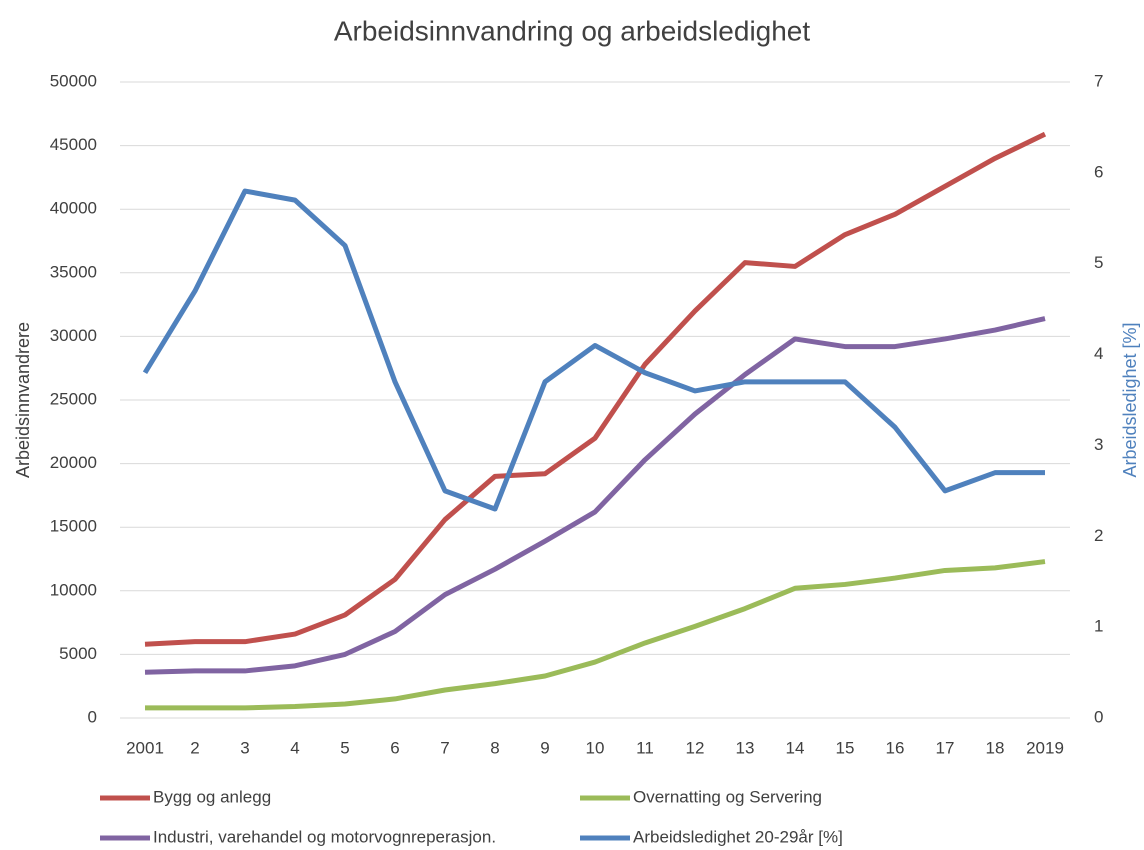 This screenshot has height=850, width=1144. I want to click on y-tick-label: 10000, so click(73, 589).